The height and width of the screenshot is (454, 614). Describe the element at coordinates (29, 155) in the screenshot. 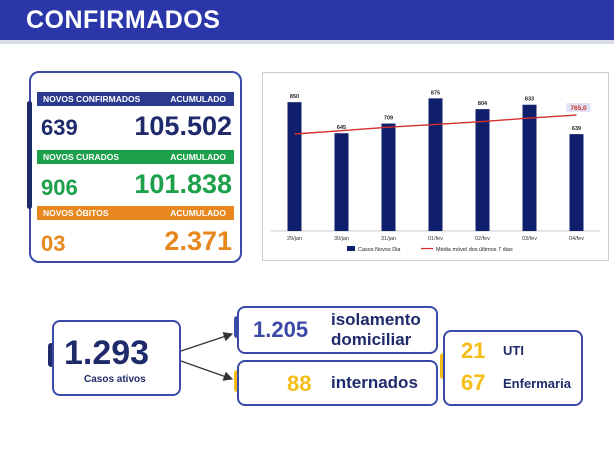

I see `panel-accent-bar` at that location.